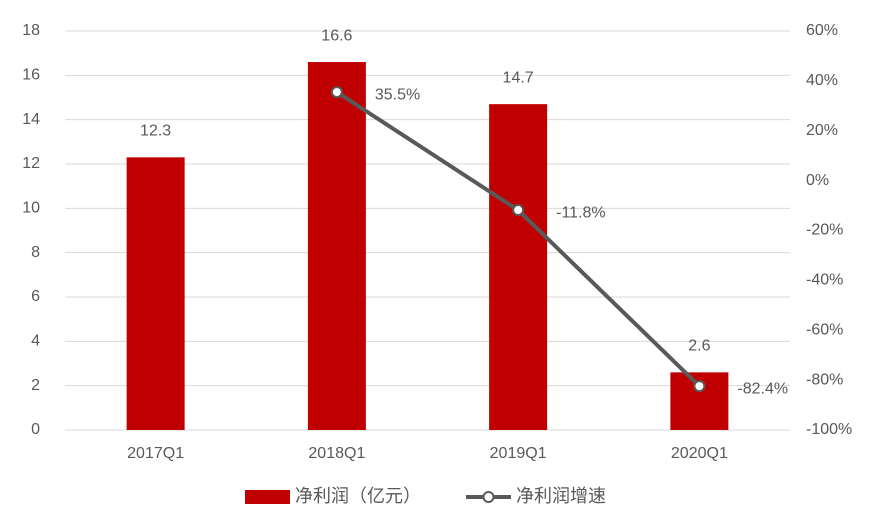  What do you see at coordinates (518, 453) in the screenshot?
I see `x-tick-label: 2019Q1` at bounding box center [518, 453].